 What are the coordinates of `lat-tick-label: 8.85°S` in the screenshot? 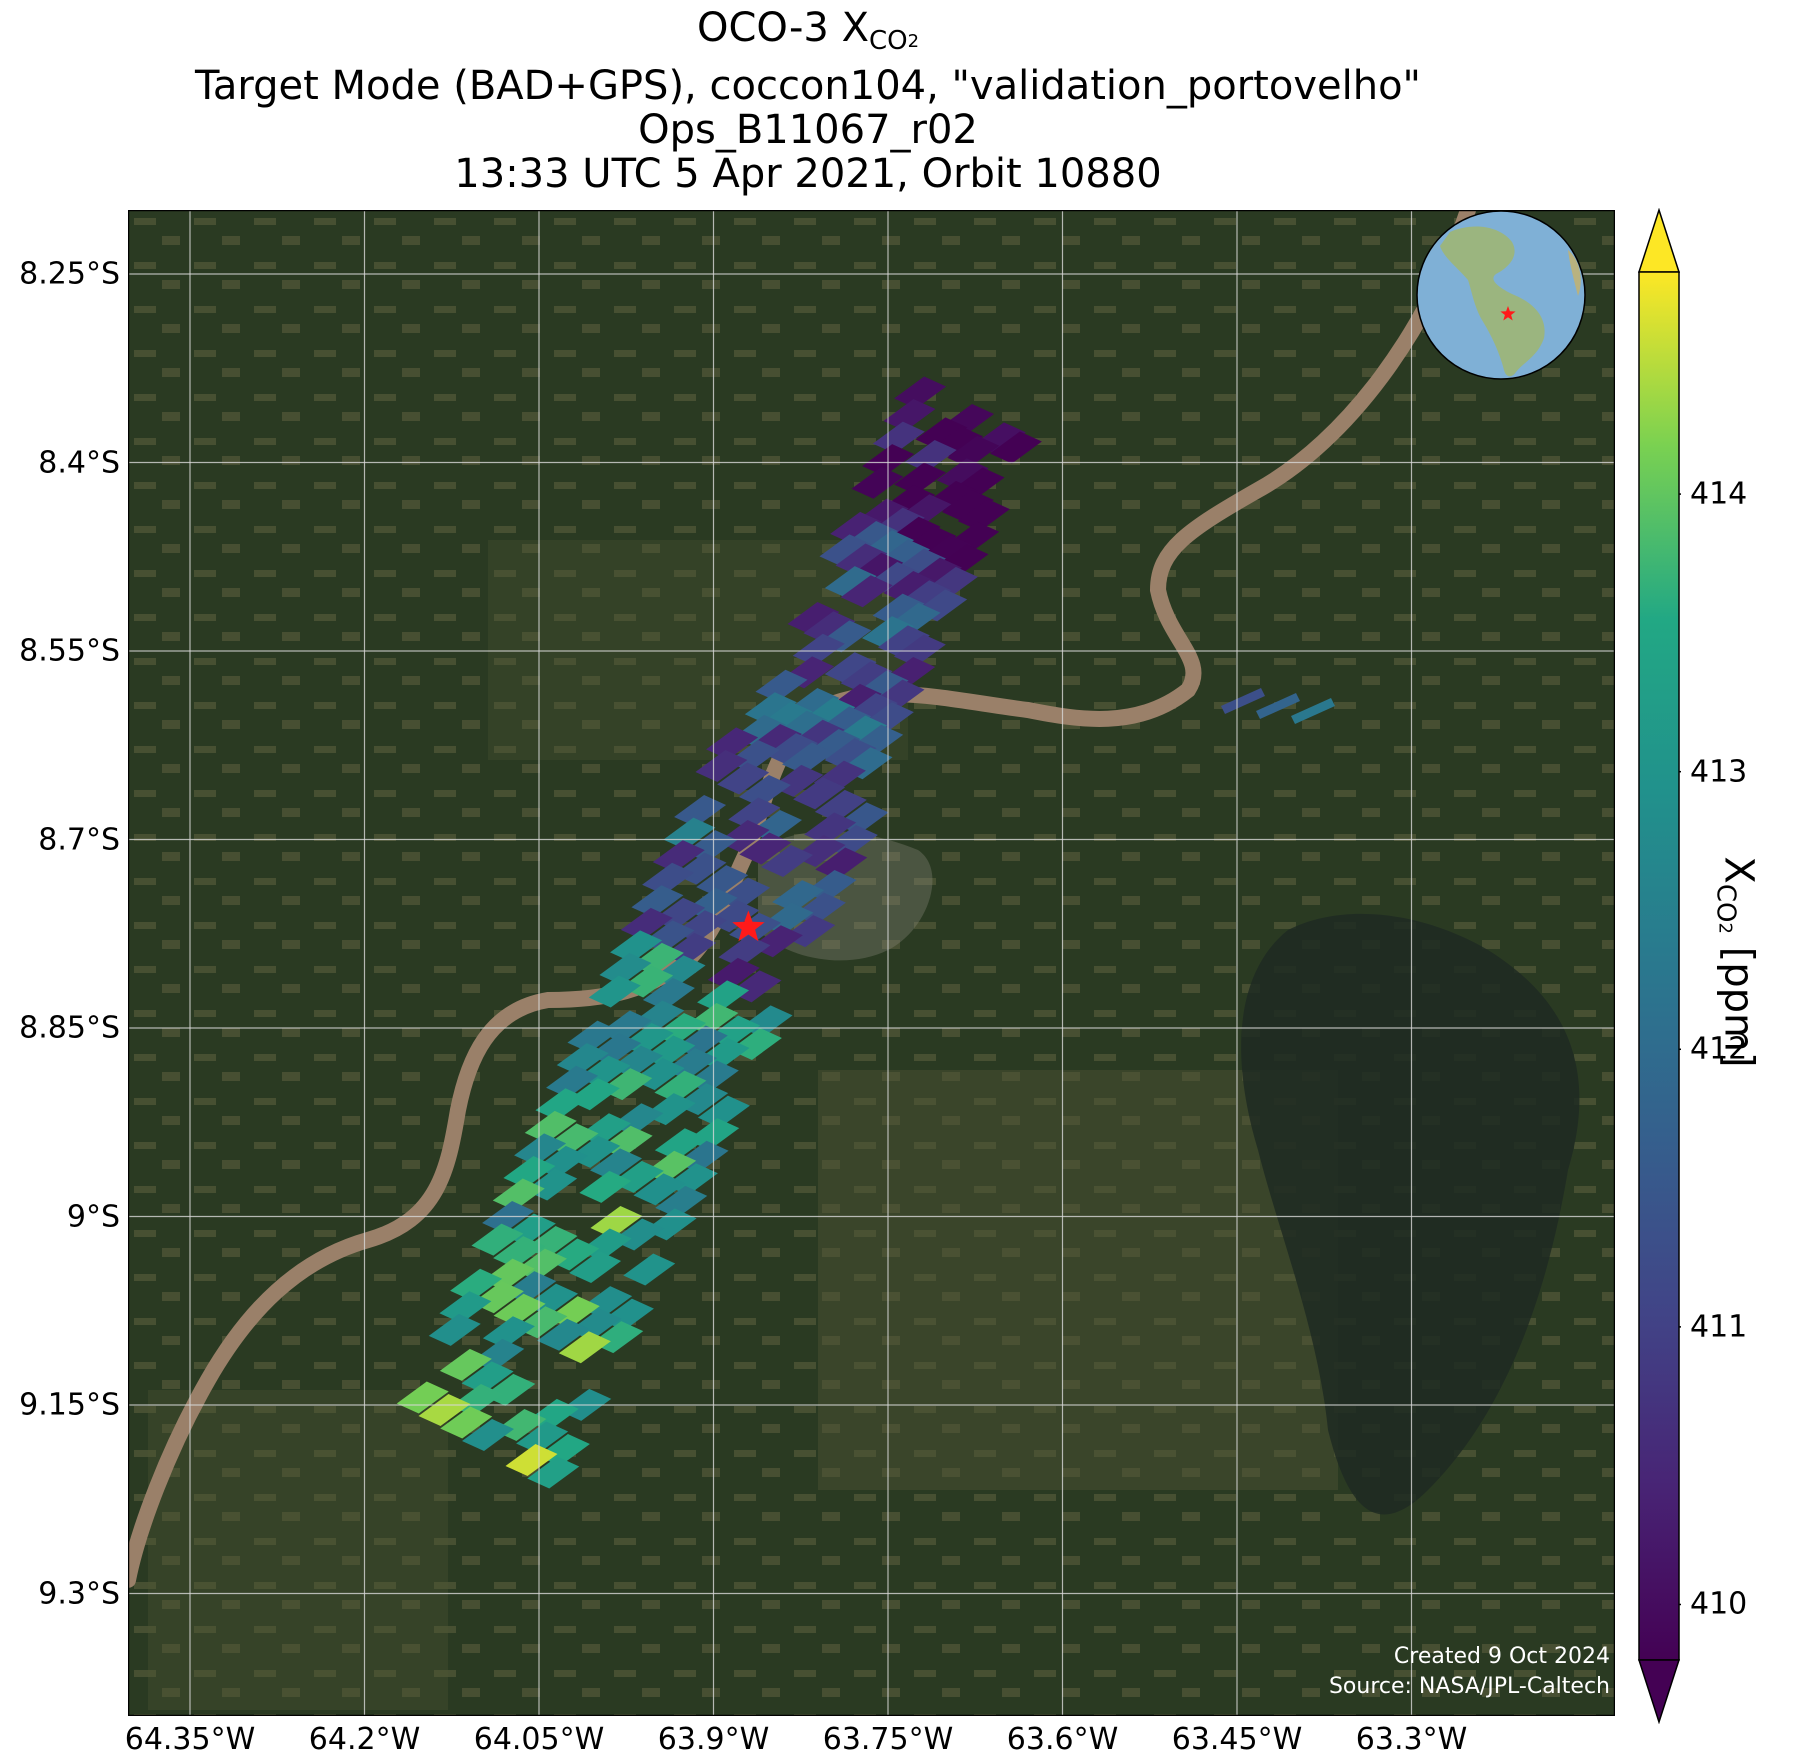 It's located at (69, 1028).